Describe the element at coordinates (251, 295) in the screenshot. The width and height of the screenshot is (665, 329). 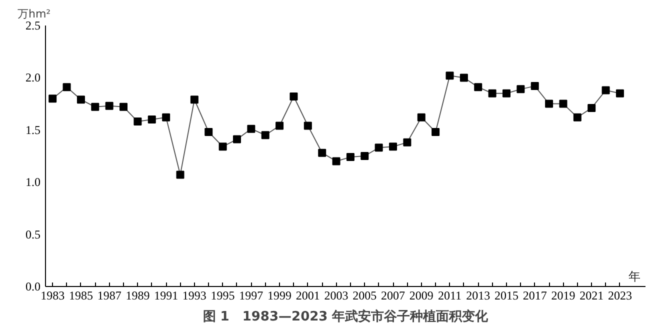
I see `x-tick-label: 1997` at that location.